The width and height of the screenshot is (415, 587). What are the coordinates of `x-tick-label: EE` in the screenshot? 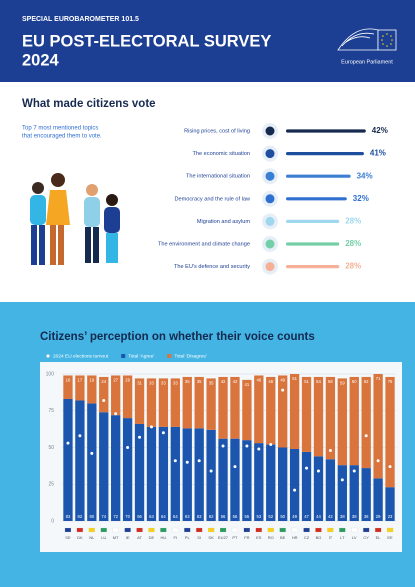 It's located at (390, 537).